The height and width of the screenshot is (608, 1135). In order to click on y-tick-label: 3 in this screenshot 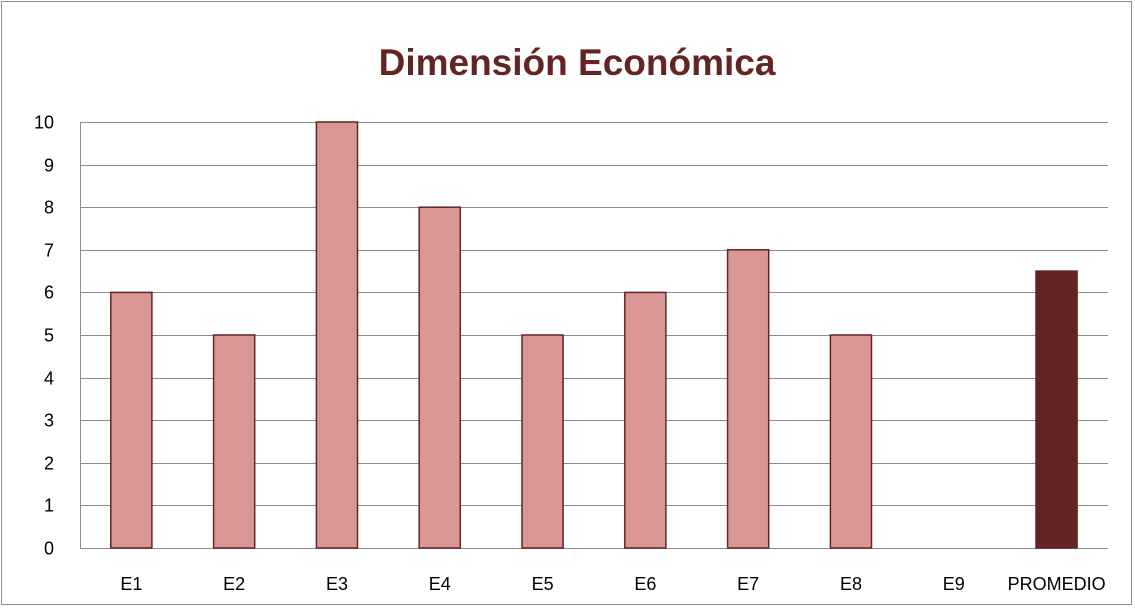, I will do `click(49, 421)`.